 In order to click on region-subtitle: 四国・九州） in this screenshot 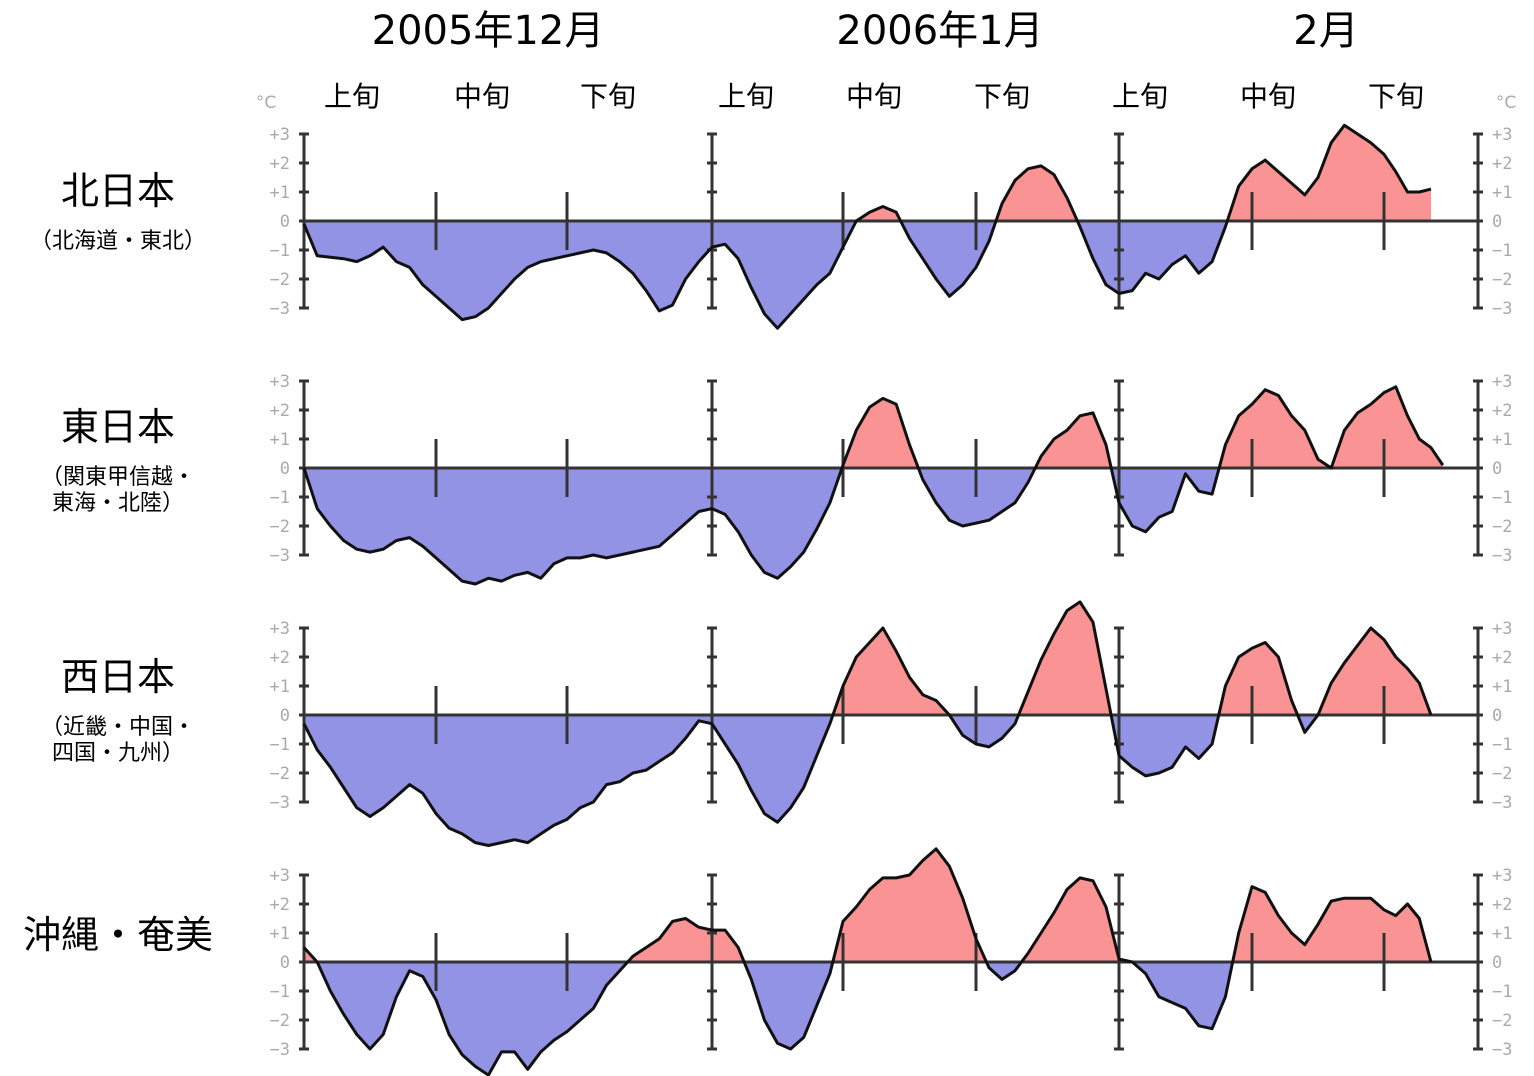, I will do `click(118, 753)`.